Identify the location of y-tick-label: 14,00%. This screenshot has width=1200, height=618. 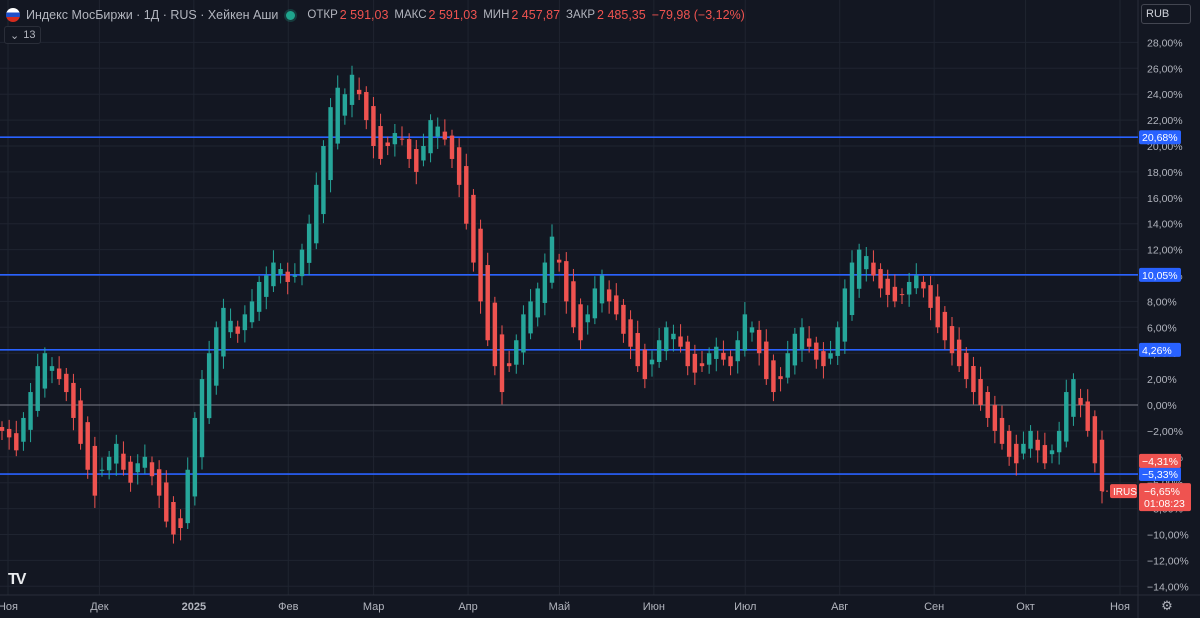
(1165, 225).